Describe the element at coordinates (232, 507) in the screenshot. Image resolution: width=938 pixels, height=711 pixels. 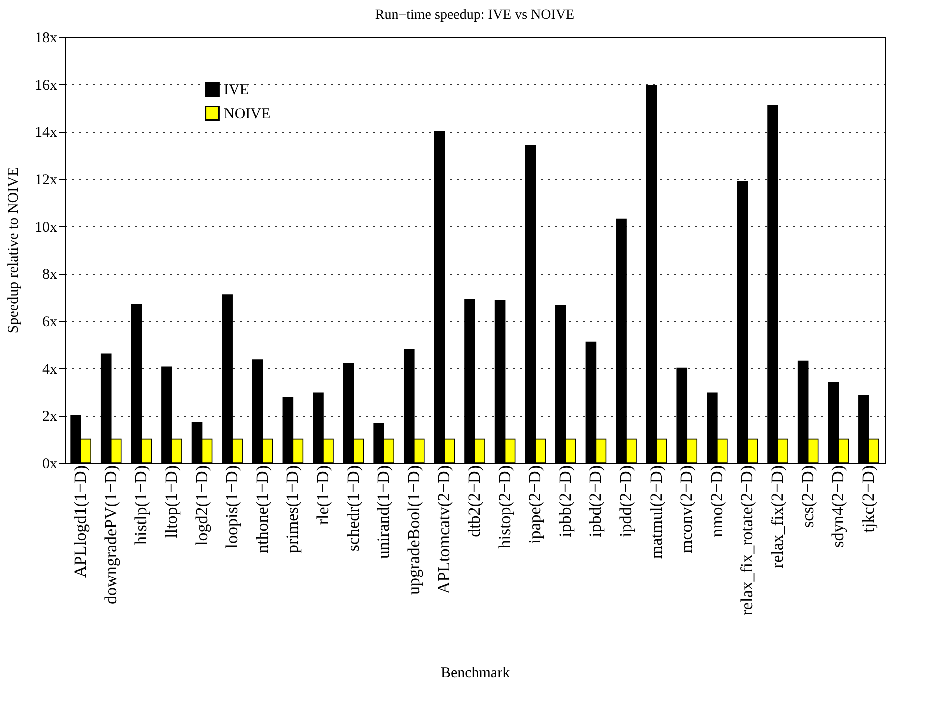
I see `x-tick-label: loopis(1−D)` at that location.